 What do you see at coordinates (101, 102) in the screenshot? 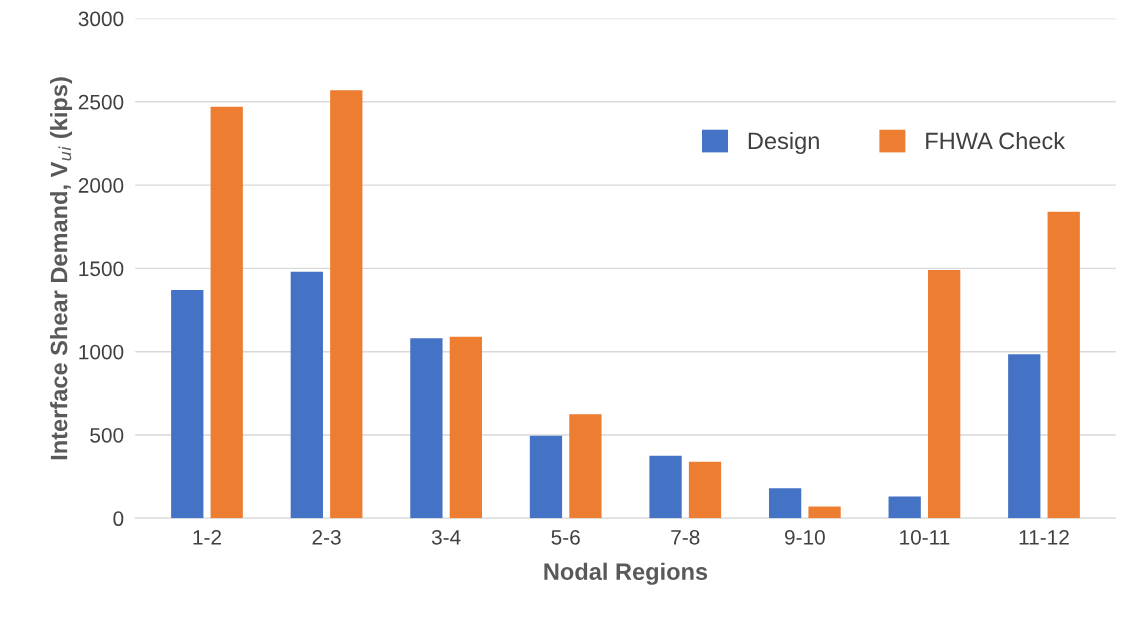
I see `y-tick-label: 2500` at bounding box center [101, 102].